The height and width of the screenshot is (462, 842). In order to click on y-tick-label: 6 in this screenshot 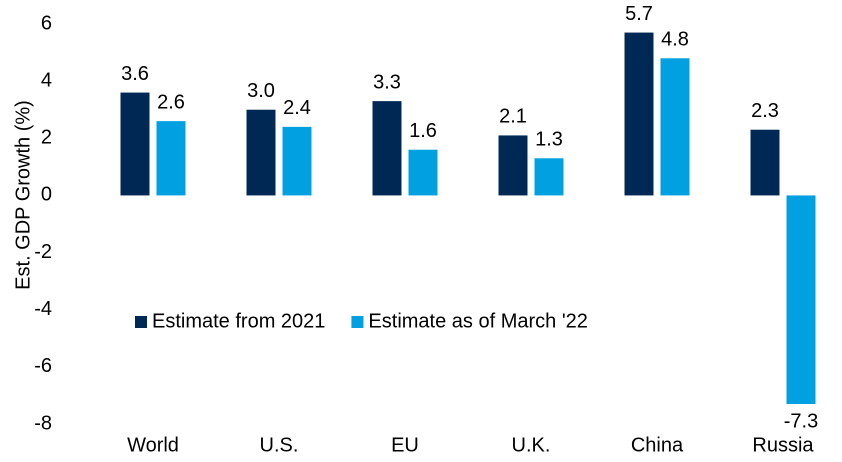, I will do `click(46, 23)`.